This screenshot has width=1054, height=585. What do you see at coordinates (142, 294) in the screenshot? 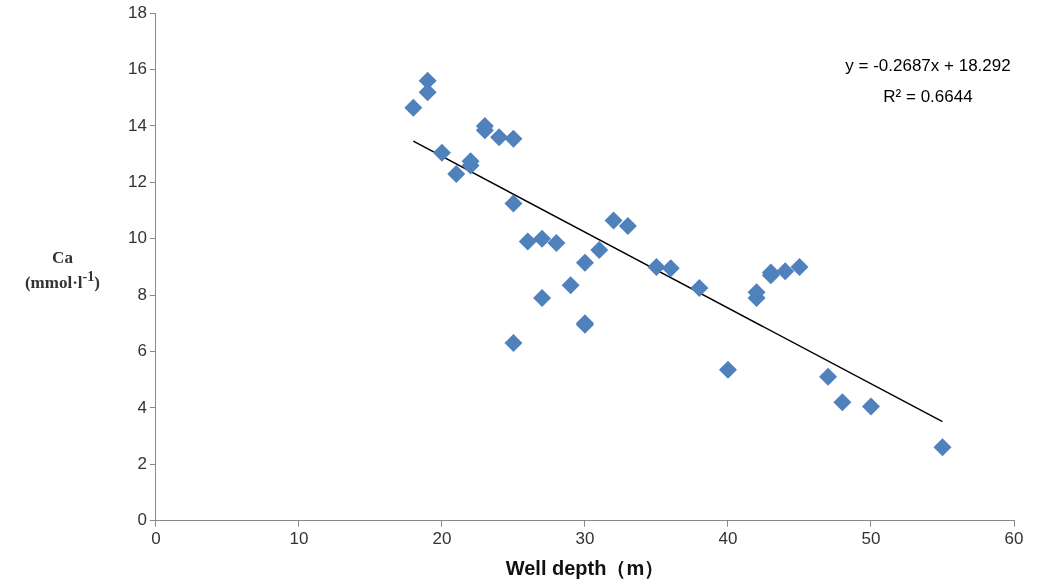
I see `y-tick-label: 8` at bounding box center [142, 294].